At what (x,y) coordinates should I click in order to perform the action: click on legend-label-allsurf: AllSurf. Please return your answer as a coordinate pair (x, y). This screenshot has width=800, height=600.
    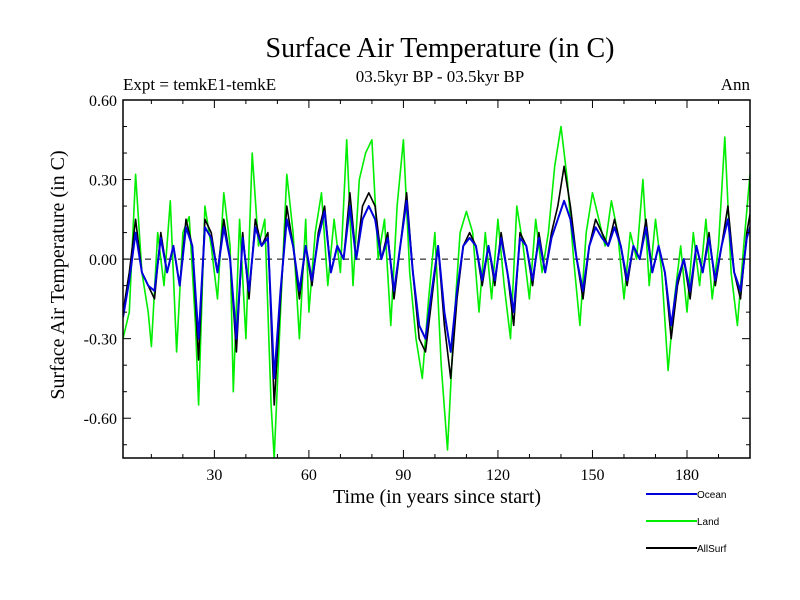
    Looking at the image, I should click on (712, 549).